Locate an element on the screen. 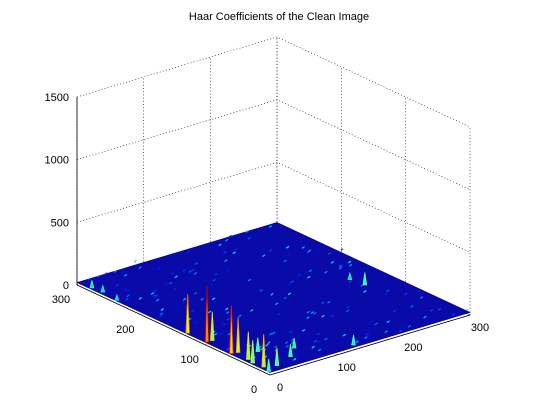  z-tick-label: 500 is located at coordinates (60, 223).